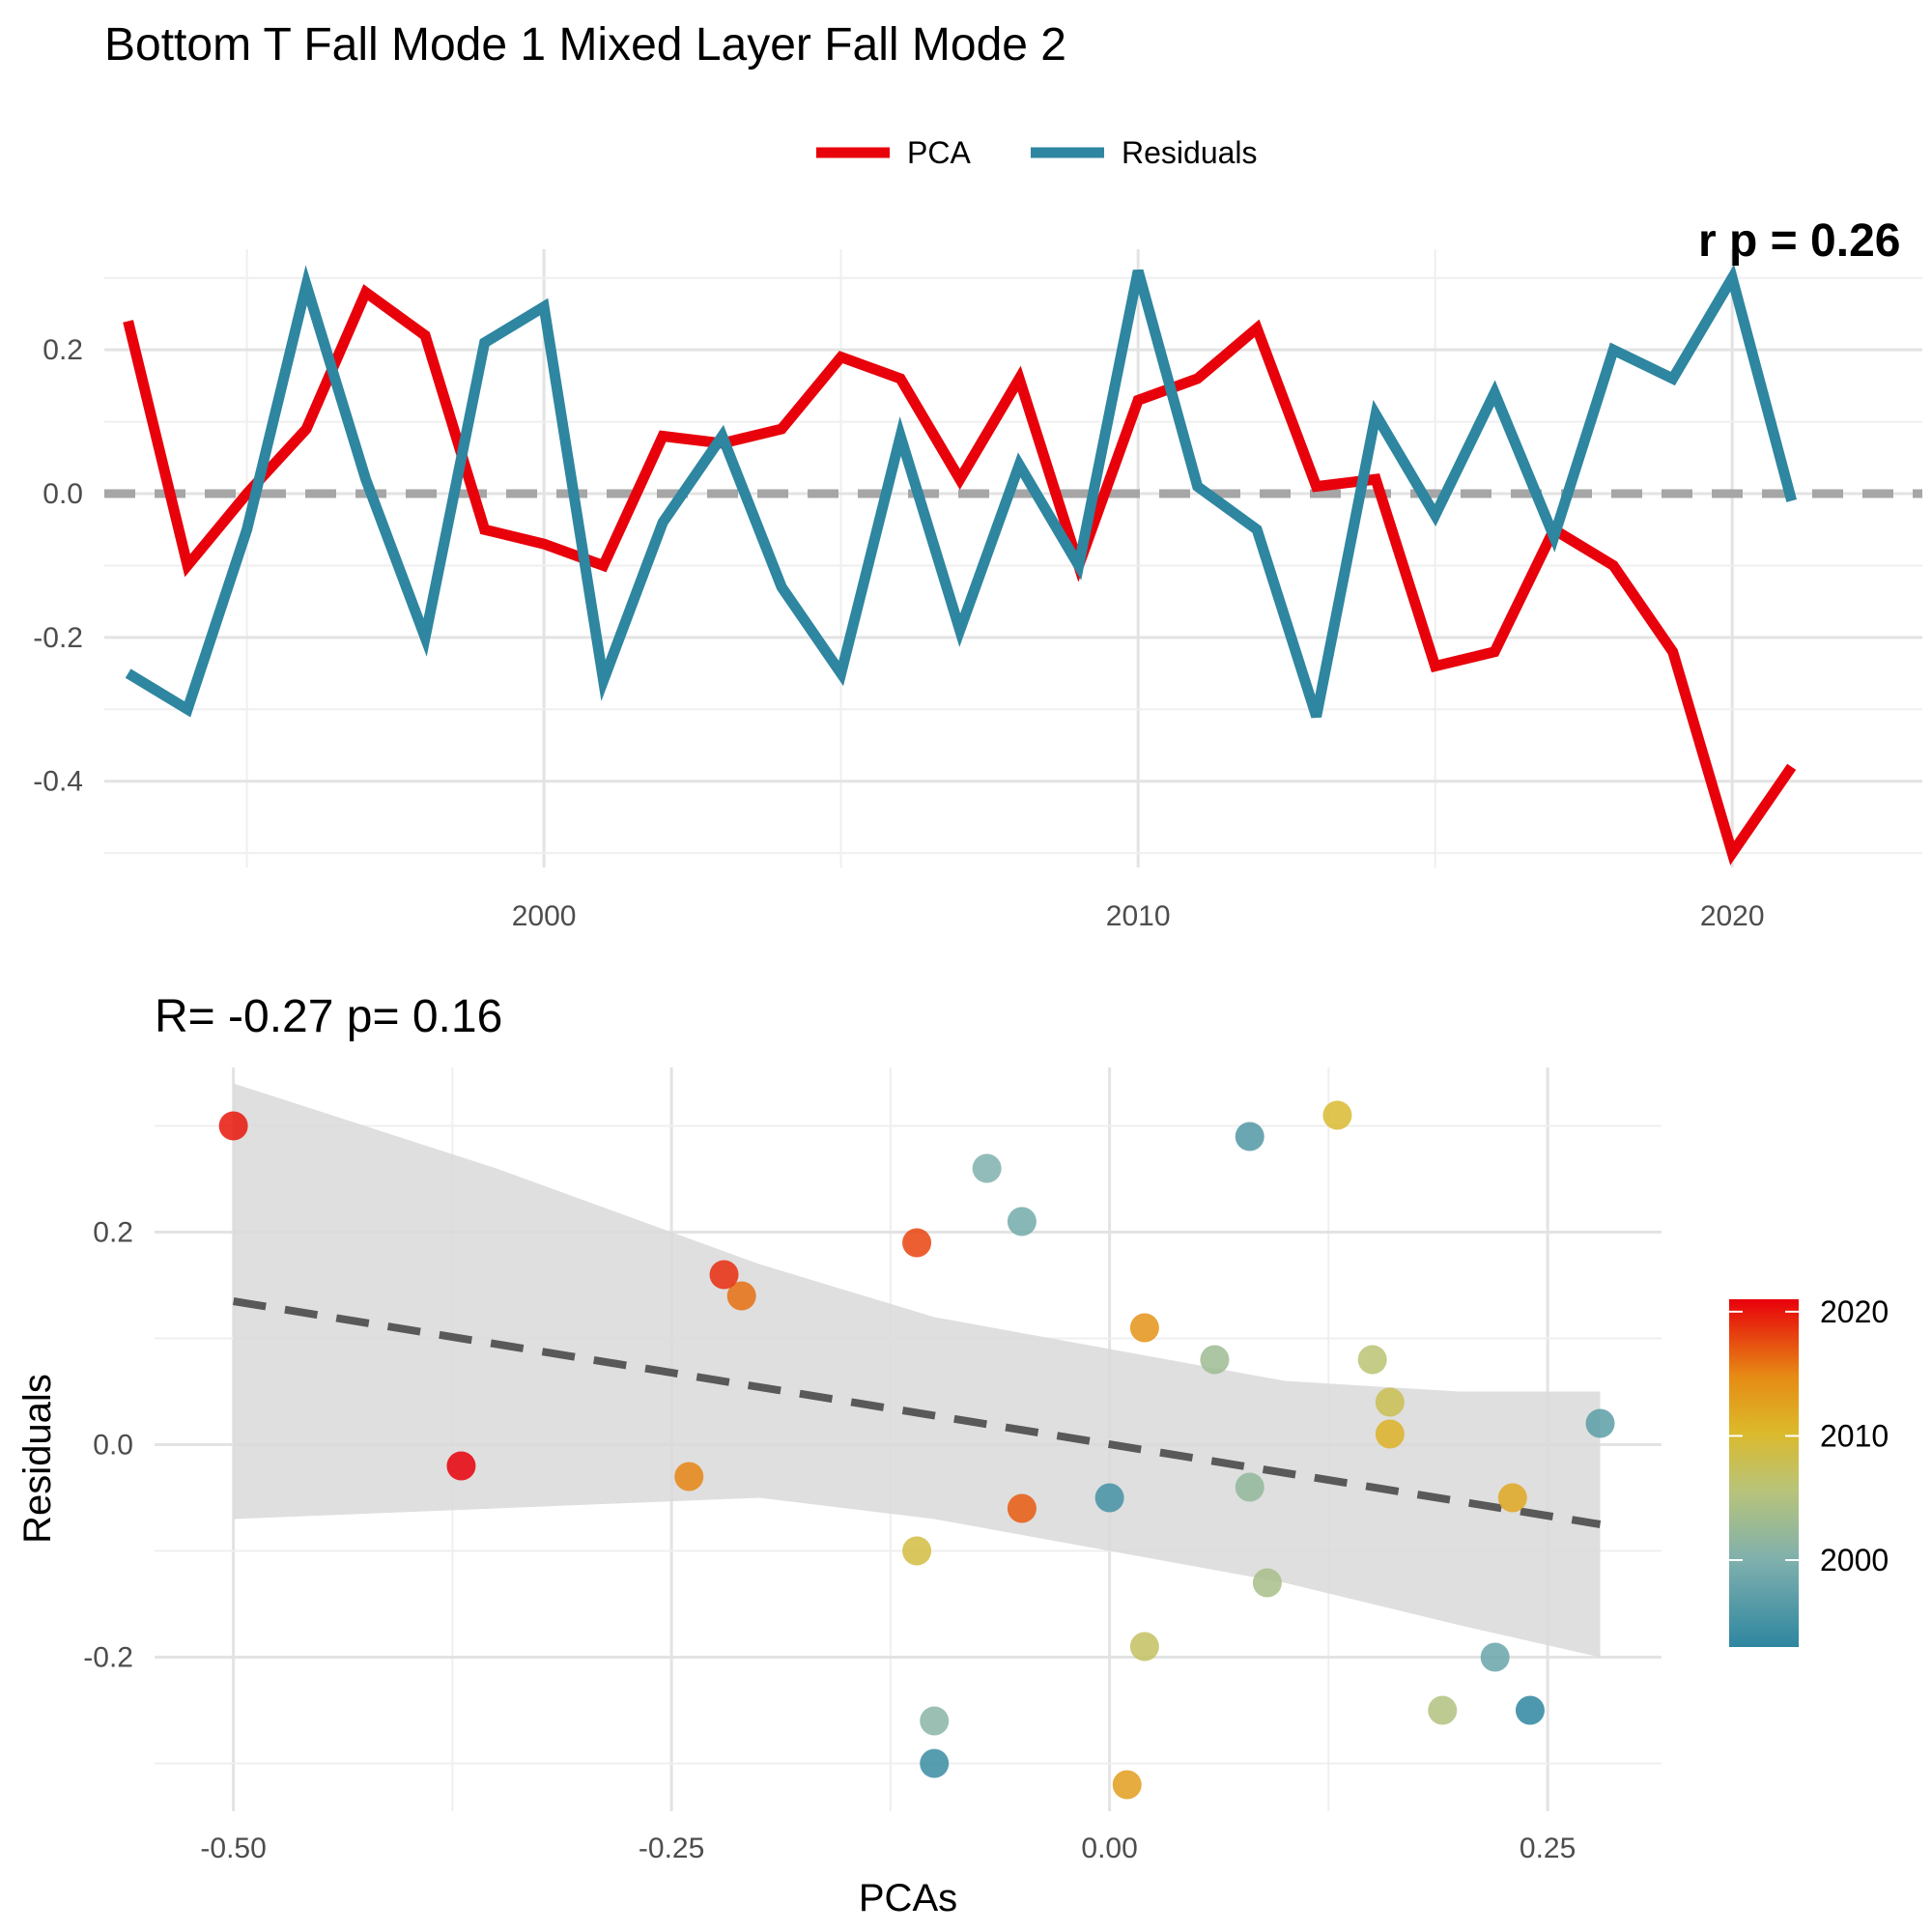  Describe the element at coordinates (233, 1848) in the screenshot. I see `x-tick-label: -0.50` at that location.